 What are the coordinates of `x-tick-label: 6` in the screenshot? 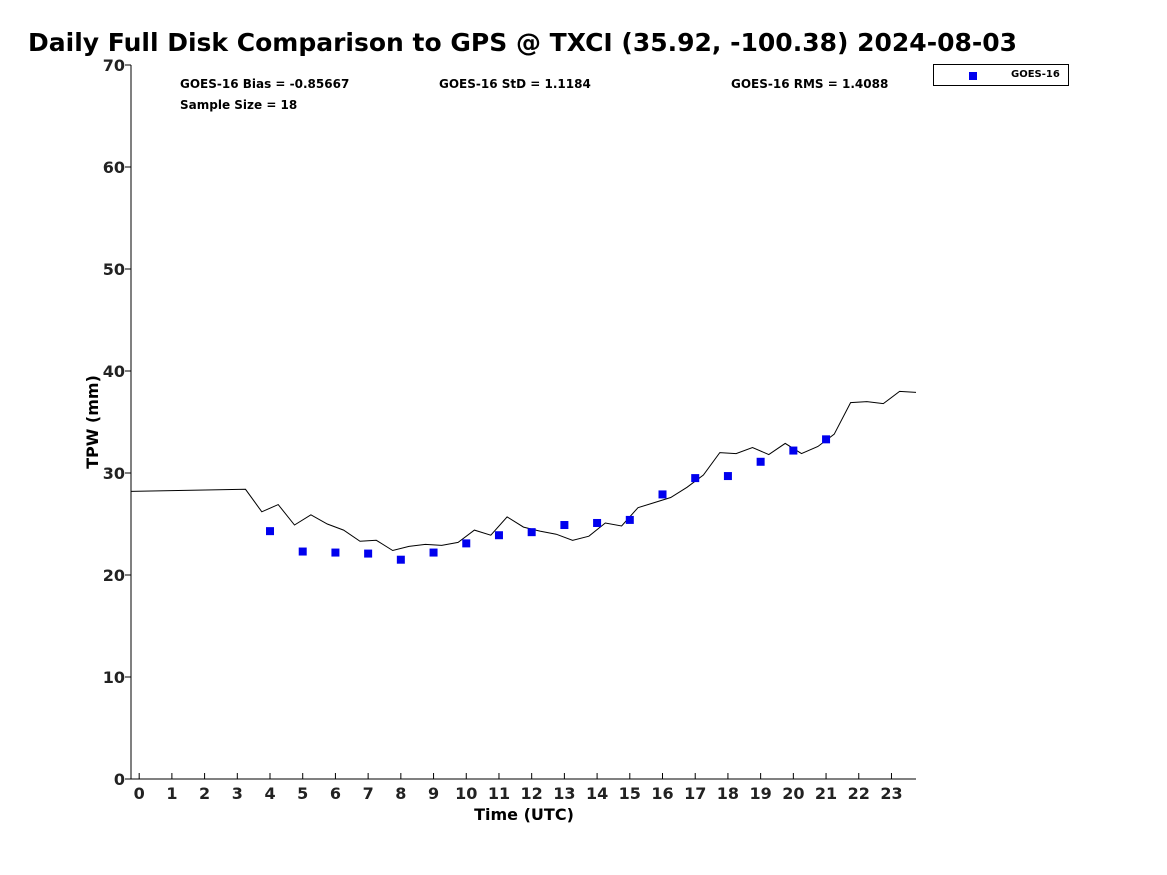 It's located at (335, 793).